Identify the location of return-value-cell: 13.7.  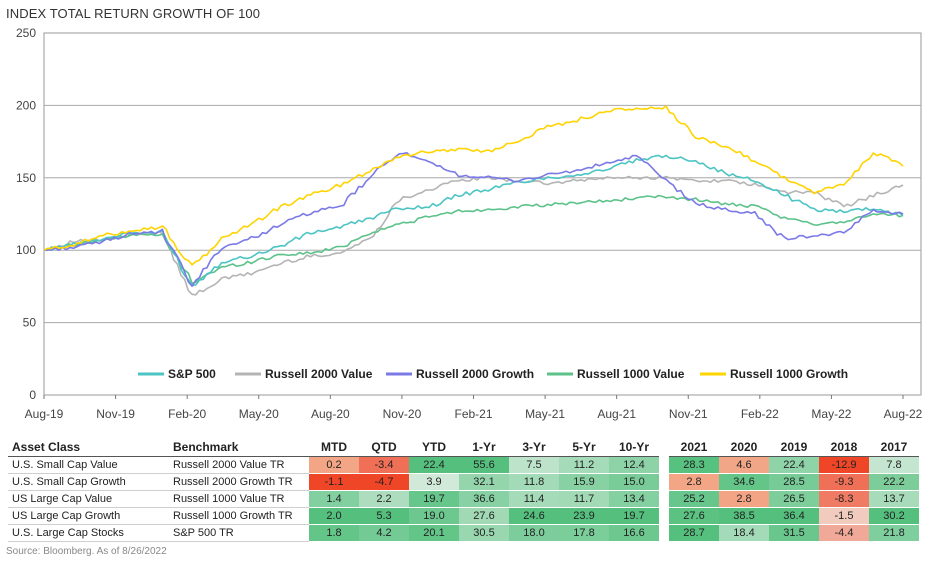
(894, 499).